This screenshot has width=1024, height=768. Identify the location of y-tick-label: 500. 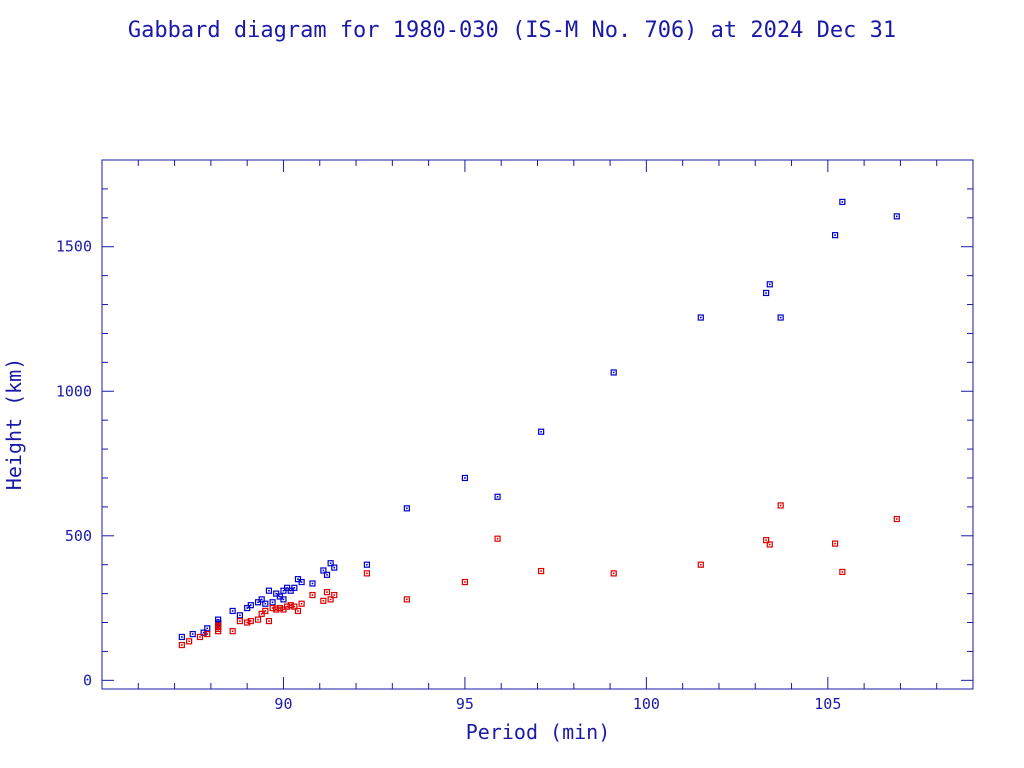
(78, 536).